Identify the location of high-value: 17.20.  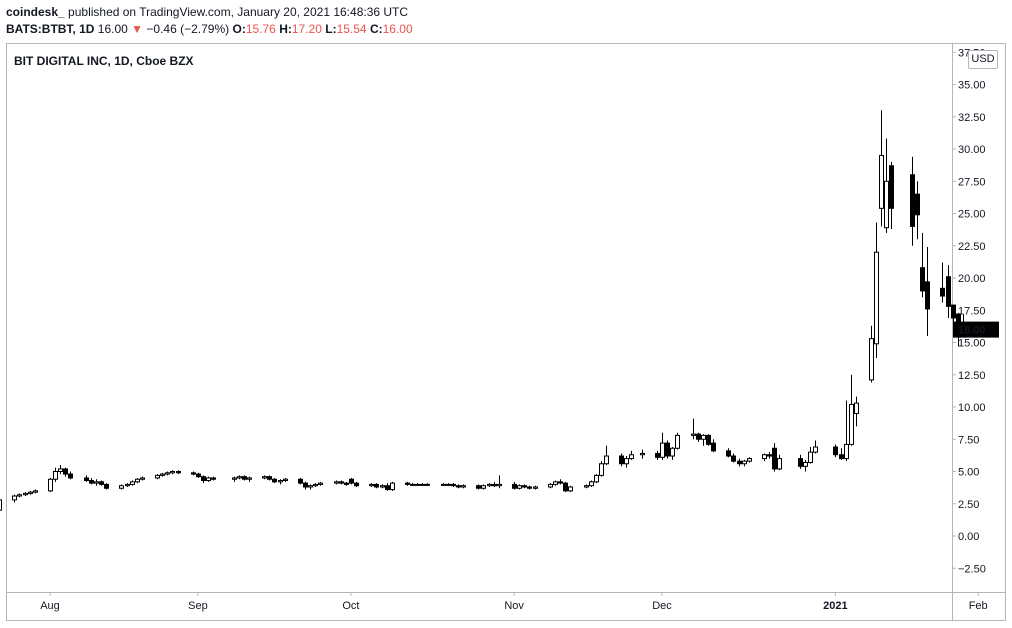
(306, 29).